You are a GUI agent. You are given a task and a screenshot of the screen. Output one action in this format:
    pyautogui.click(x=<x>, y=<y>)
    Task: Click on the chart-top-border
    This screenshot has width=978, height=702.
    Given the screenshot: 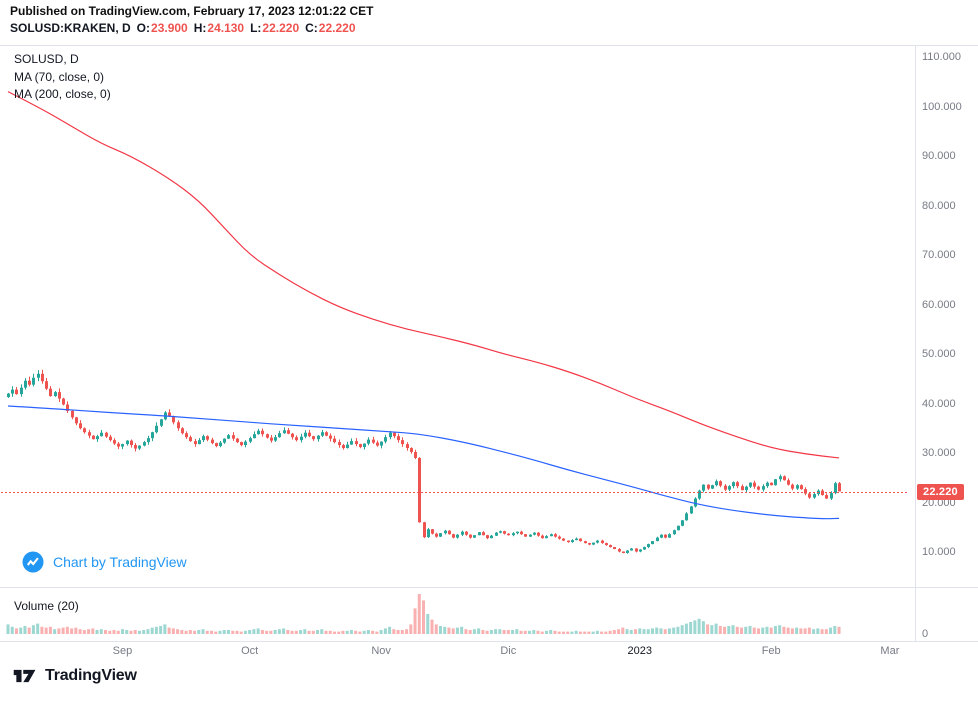 What is the action you would take?
    pyautogui.click(x=489, y=45)
    